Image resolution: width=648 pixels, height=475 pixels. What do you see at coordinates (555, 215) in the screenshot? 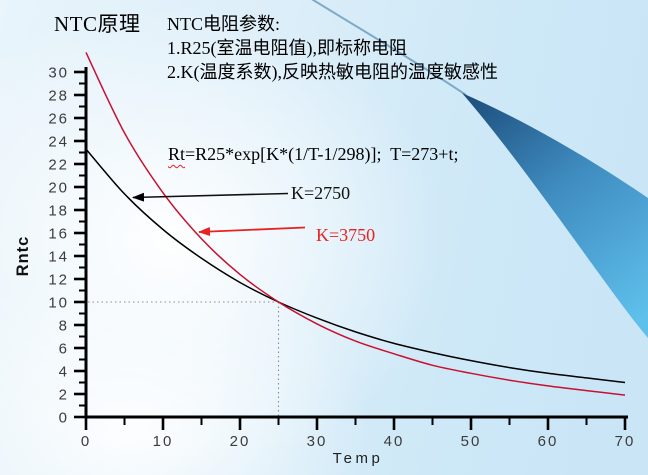
I see `swoosh-sail` at bounding box center [555, 215].